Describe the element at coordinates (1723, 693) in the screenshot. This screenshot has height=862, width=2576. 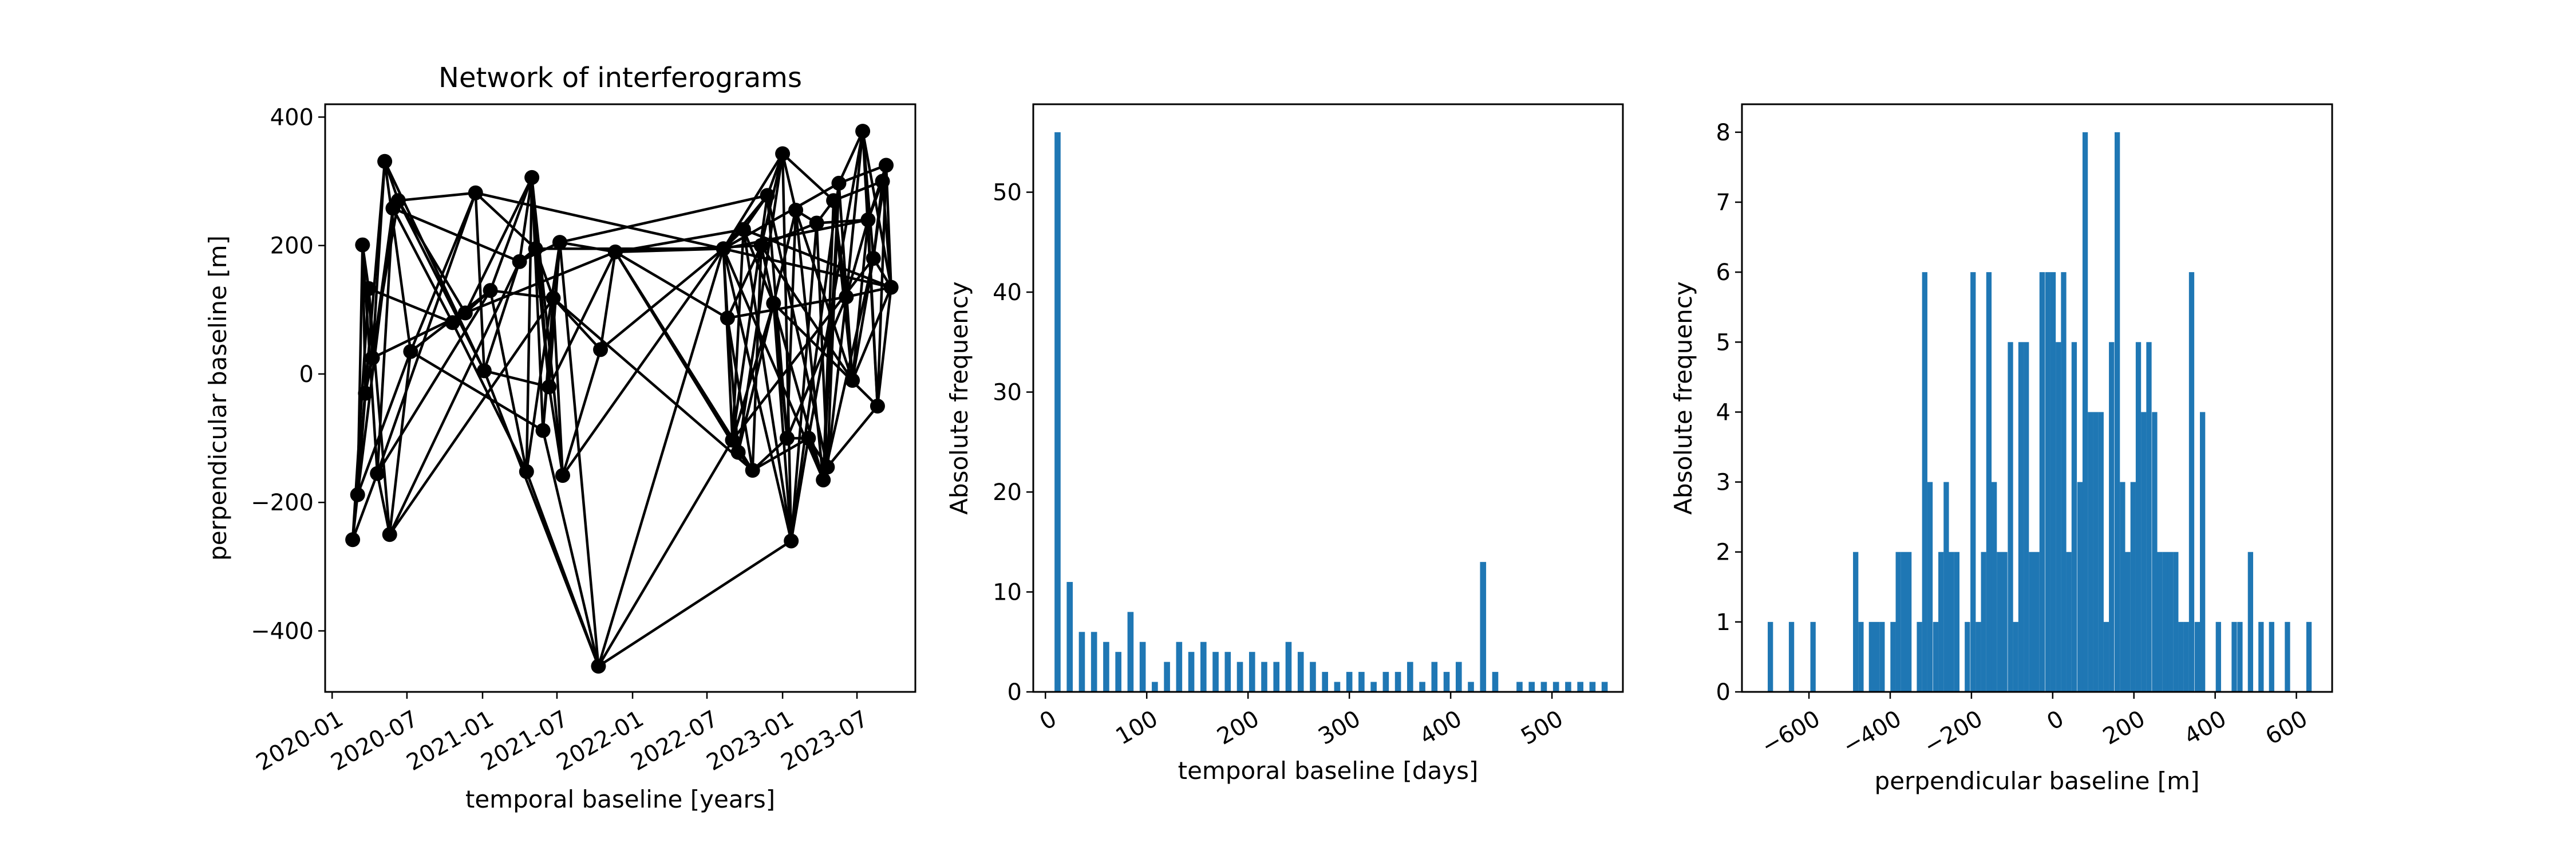
I see `perpendicular-histogram-y-tick-label: 0` at that location.